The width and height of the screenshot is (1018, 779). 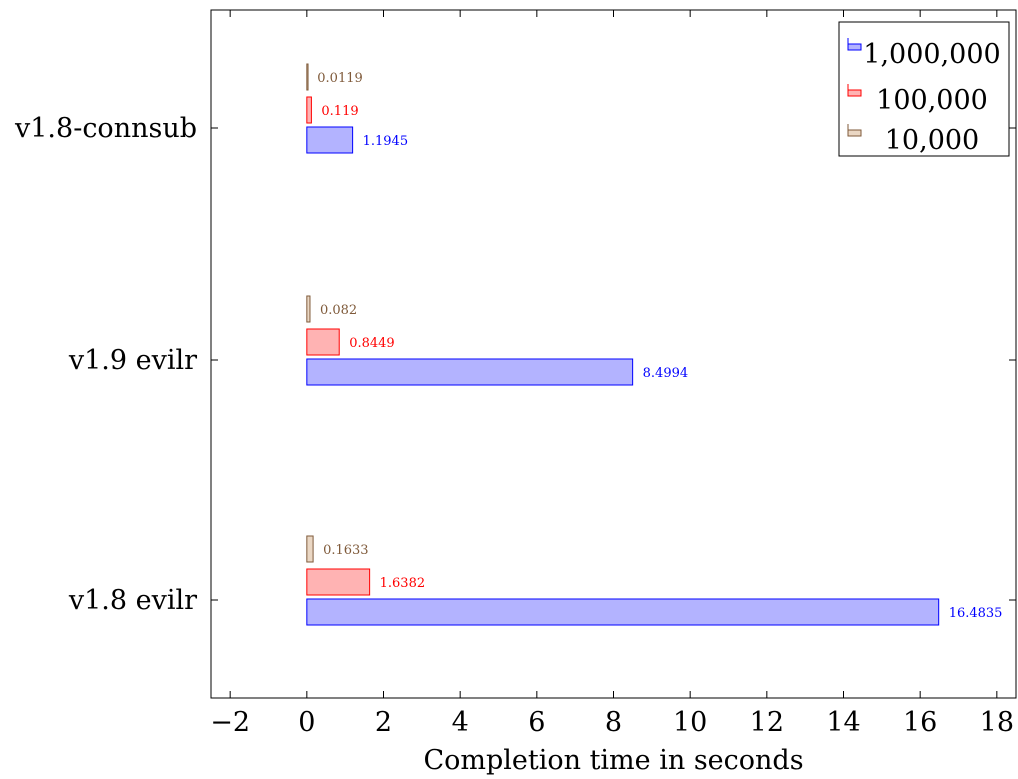 What do you see at coordinates (372, 343) in the screenshot?
I see `bar-value-label: 0.8449` at bounding box center [372, 343].